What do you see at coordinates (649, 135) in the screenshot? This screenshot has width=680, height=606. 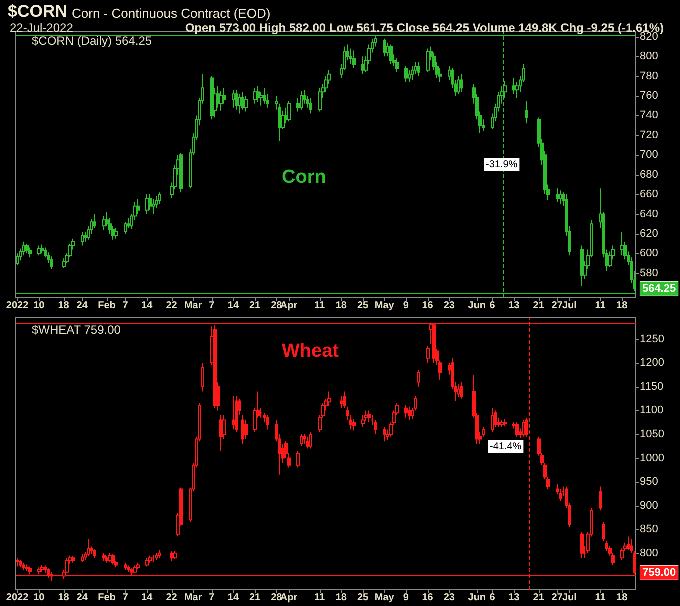 I see `y-tick-label: 720` at bounding box center [649, 135].